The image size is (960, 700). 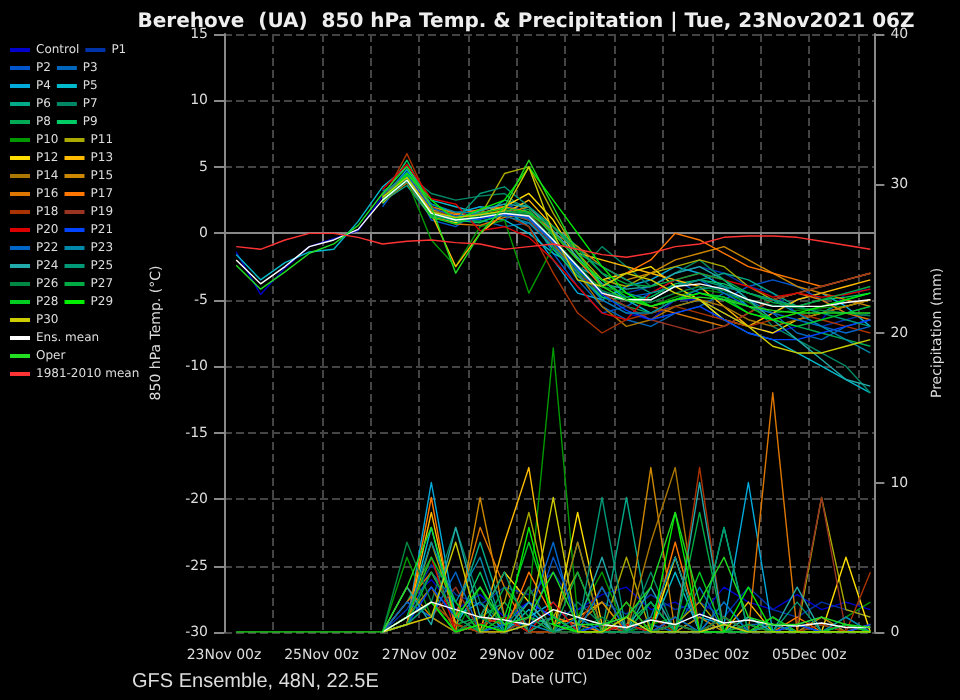 I want to click on text: GFS Ensemble, 48N, 22.5E, so click(x=256, y=682).